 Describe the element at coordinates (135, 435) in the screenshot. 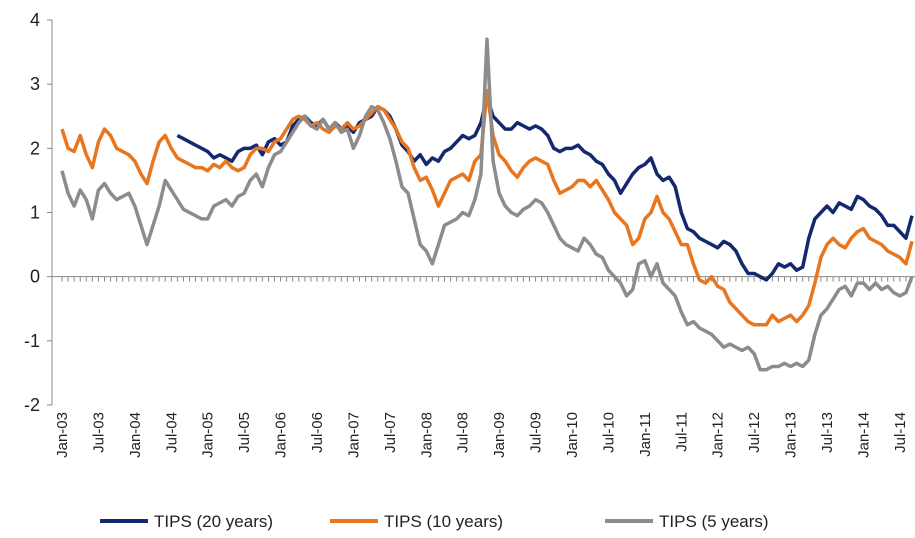

I see `x-tick-label: Jan-04` at that location.